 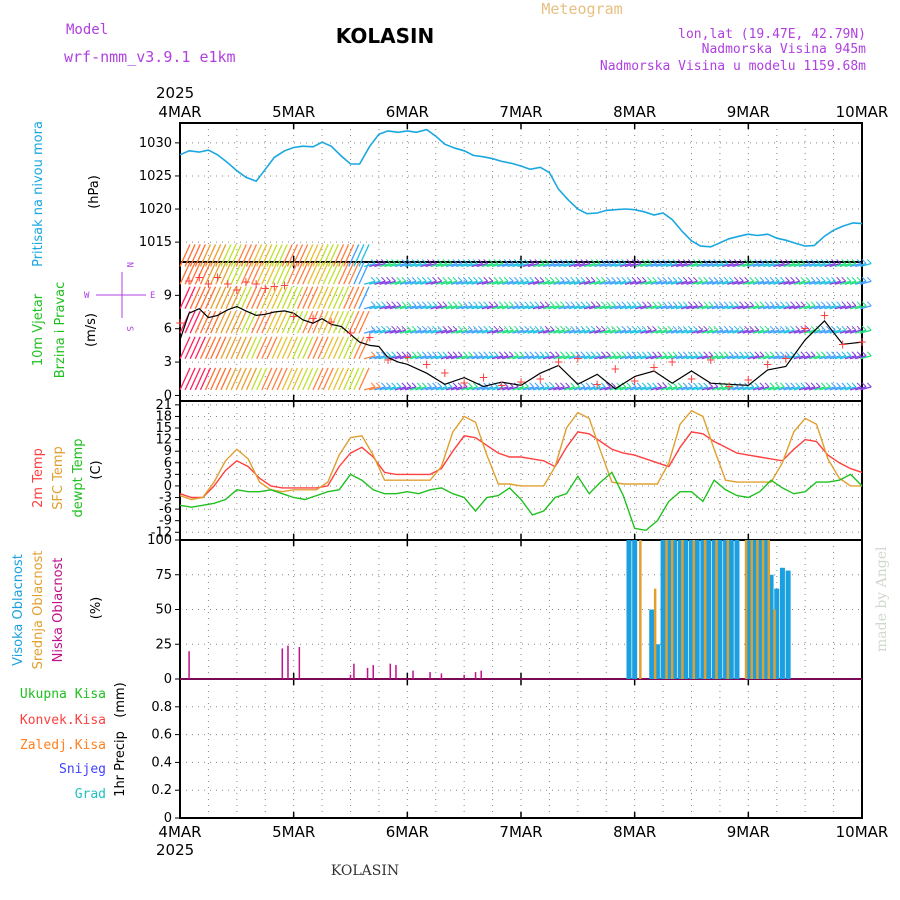 What do you see at coordinates (152, 296) in the screenshot?
I see `wind-legend-east: E` at bounding box center [152, 296].